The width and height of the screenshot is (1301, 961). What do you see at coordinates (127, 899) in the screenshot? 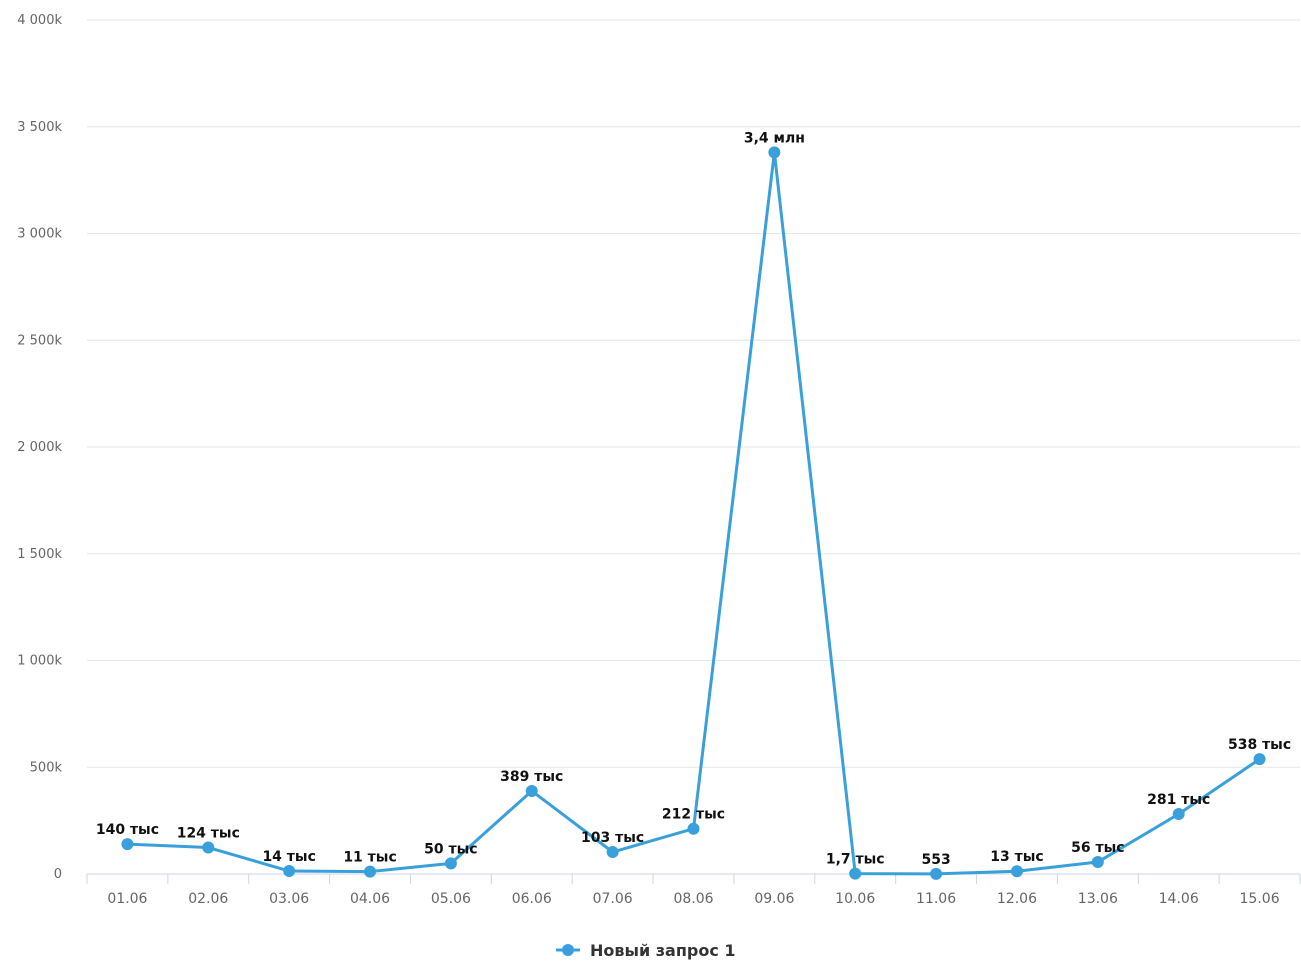
I see `x-tick-label: 01.06` at bounding box center [127, 899].